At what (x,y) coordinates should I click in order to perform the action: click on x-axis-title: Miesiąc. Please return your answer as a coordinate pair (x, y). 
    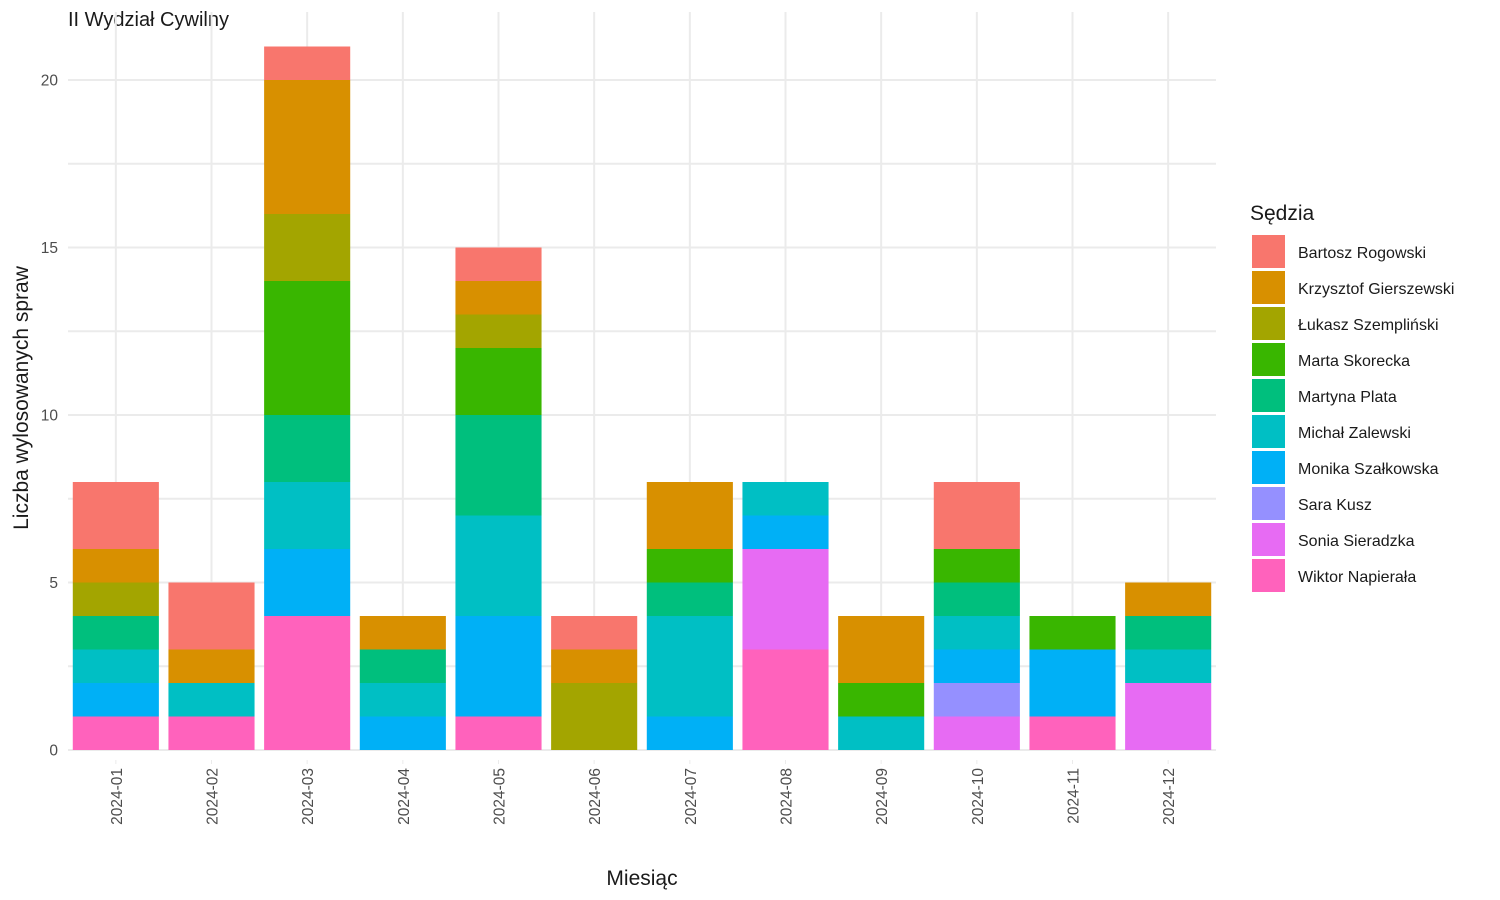
    Looking at the image, I should click on (641, 878).